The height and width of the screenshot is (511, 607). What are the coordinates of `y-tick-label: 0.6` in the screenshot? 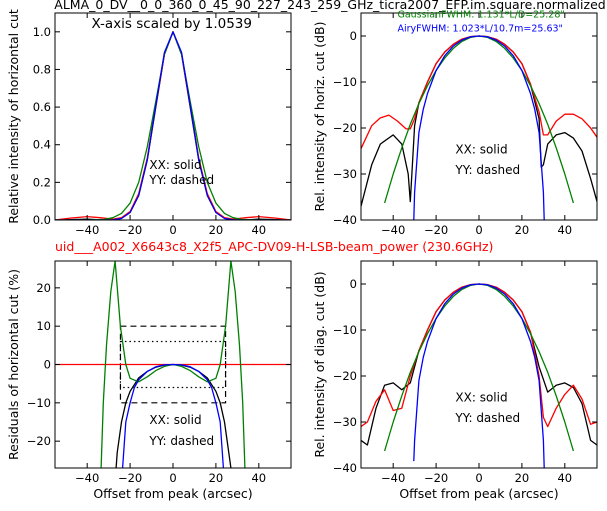 It's located at (42, 107).